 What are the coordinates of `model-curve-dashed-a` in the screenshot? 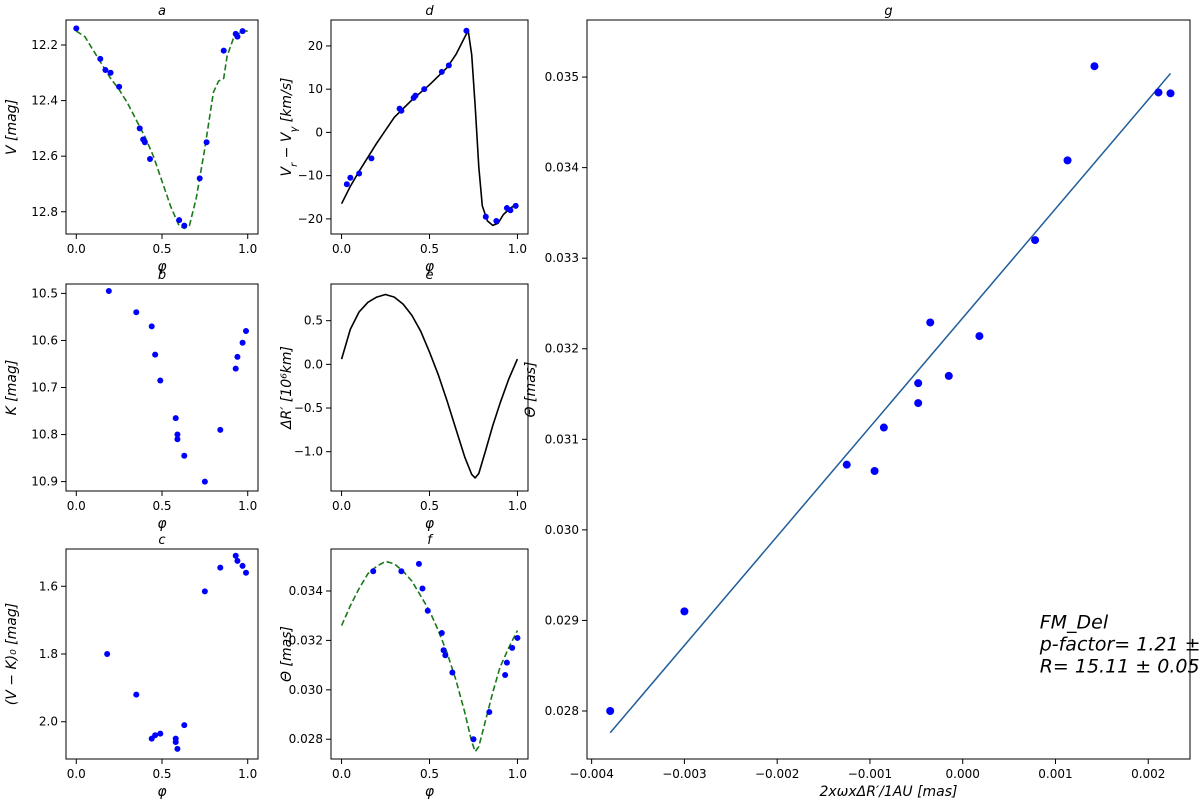 It's located at (161, 130).